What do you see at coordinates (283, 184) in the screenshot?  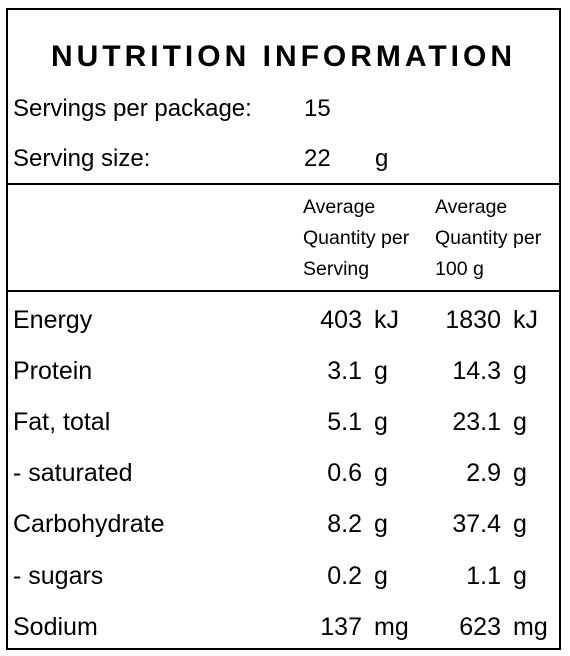 I see `divider-top` at bounding box center [283, 184].